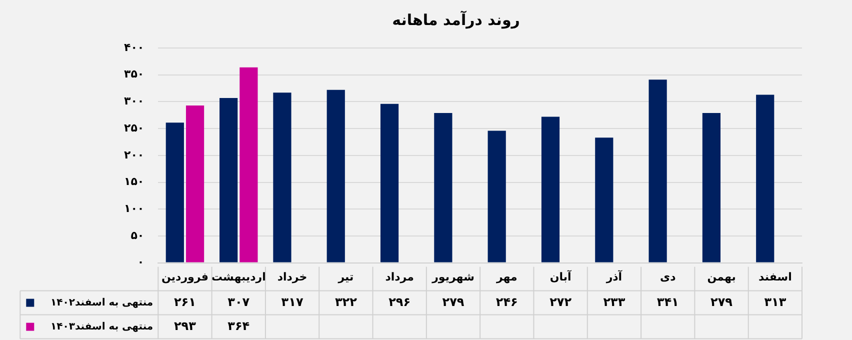 The image size is (852, 340). Describe the element at coordinates (134, 208) in the screenshot. I see `y-tick-label: ۱۰۰` at that location.